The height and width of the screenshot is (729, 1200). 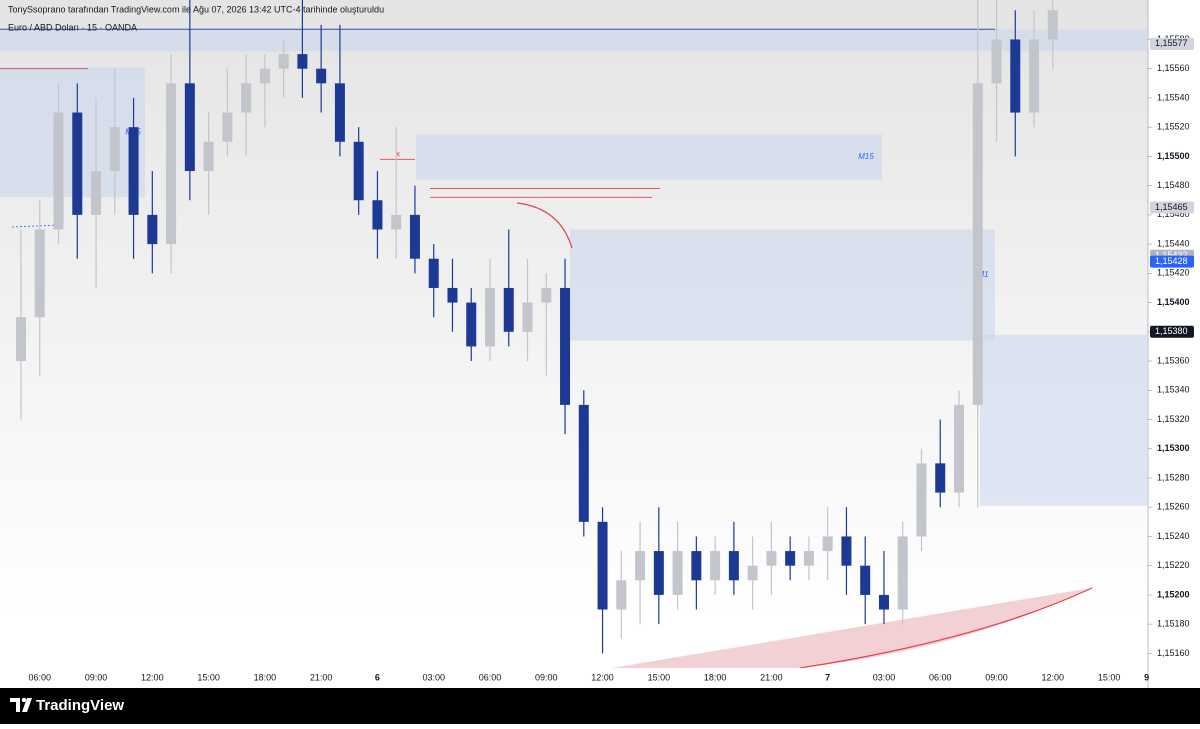 I want to click on y-tick-label: 1,15260, so click(x=1173, y=507).